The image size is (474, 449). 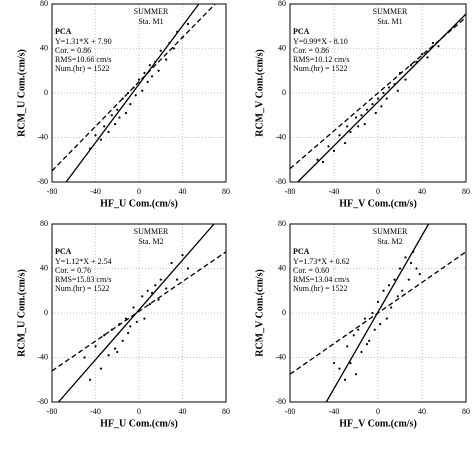 I want to click on x-axis-label: HF_U Com.(cm/s), so click(x=139, y=423).